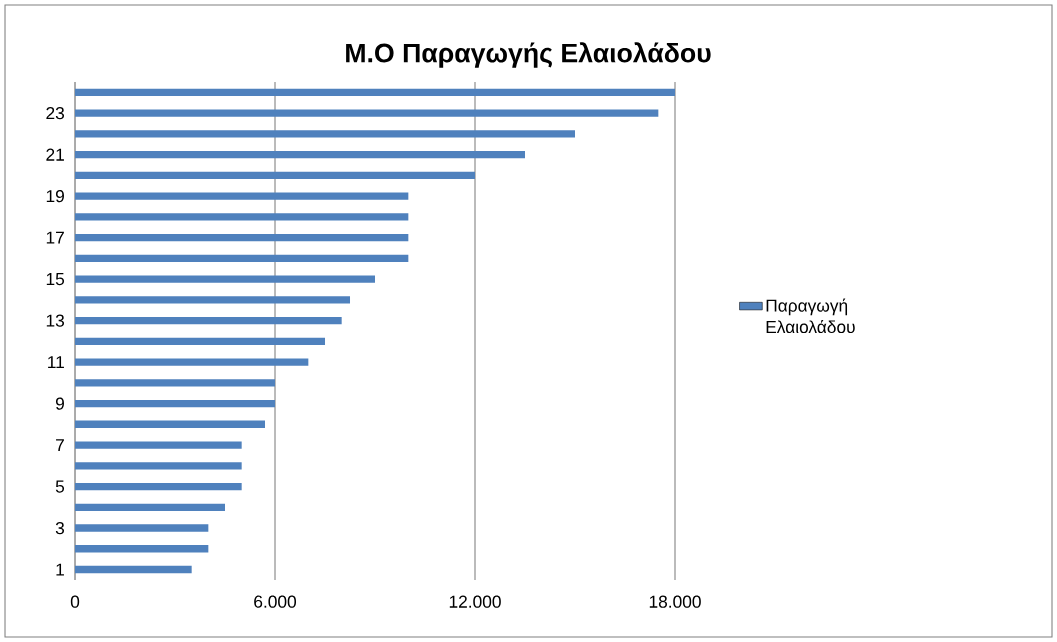  What do you see at coordinates (60, 486) in the screenshot?
I see `y-tick-label: 5` at bounding box center [60, 486].